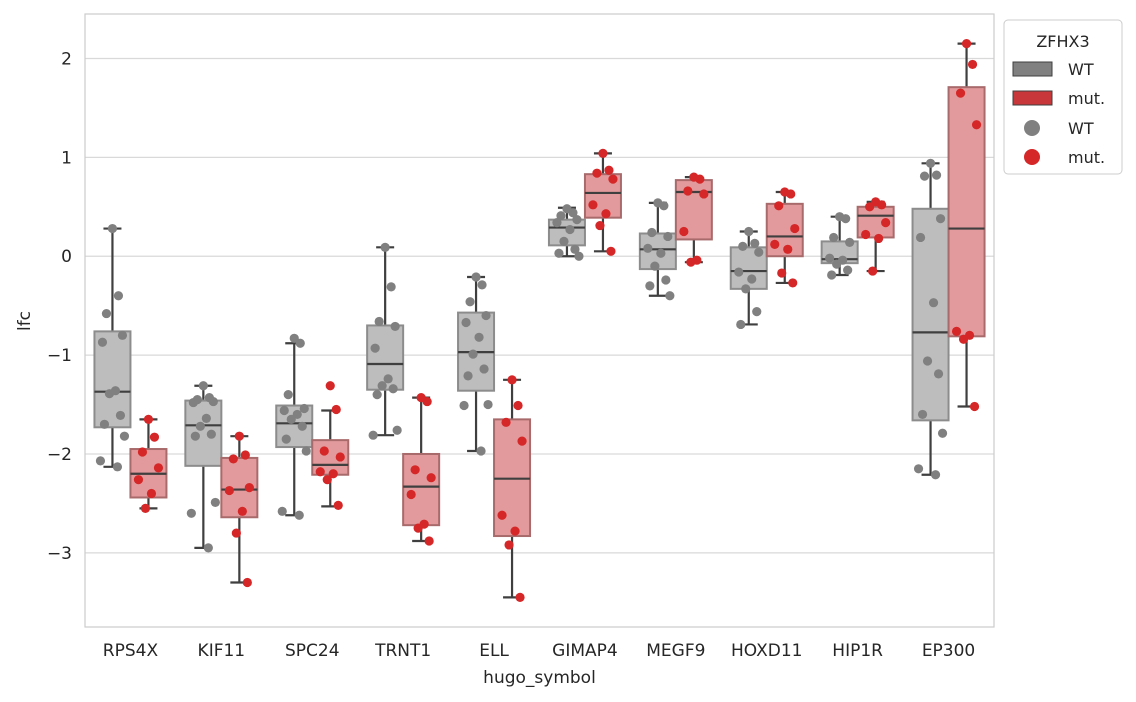 This screenshot has width=1136, height=702. I want to click on legend-wt-box-swatch, so click(1032, 69).